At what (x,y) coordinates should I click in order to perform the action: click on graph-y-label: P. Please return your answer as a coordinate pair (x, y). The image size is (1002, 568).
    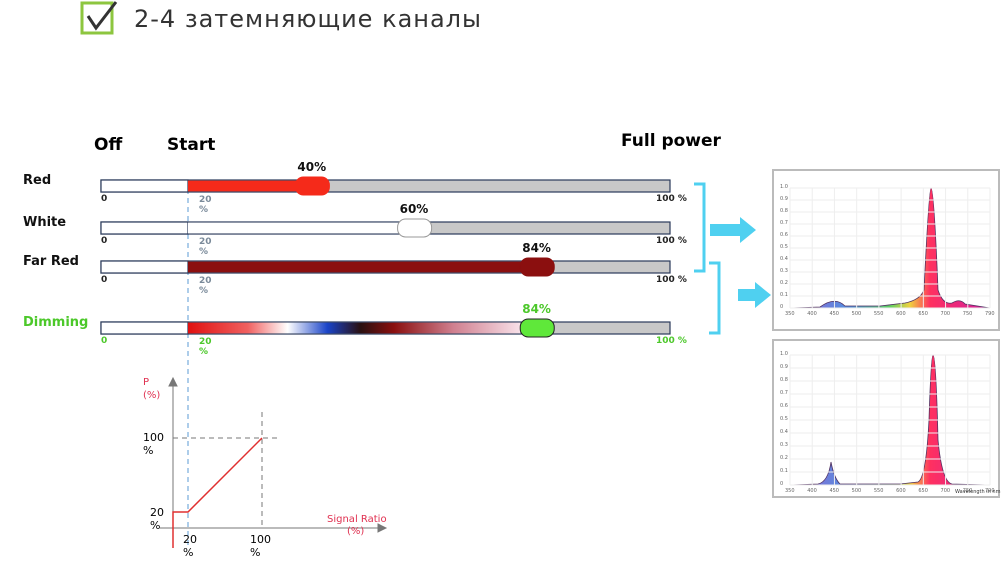
    Looking at the image, I should click on (146, 382).